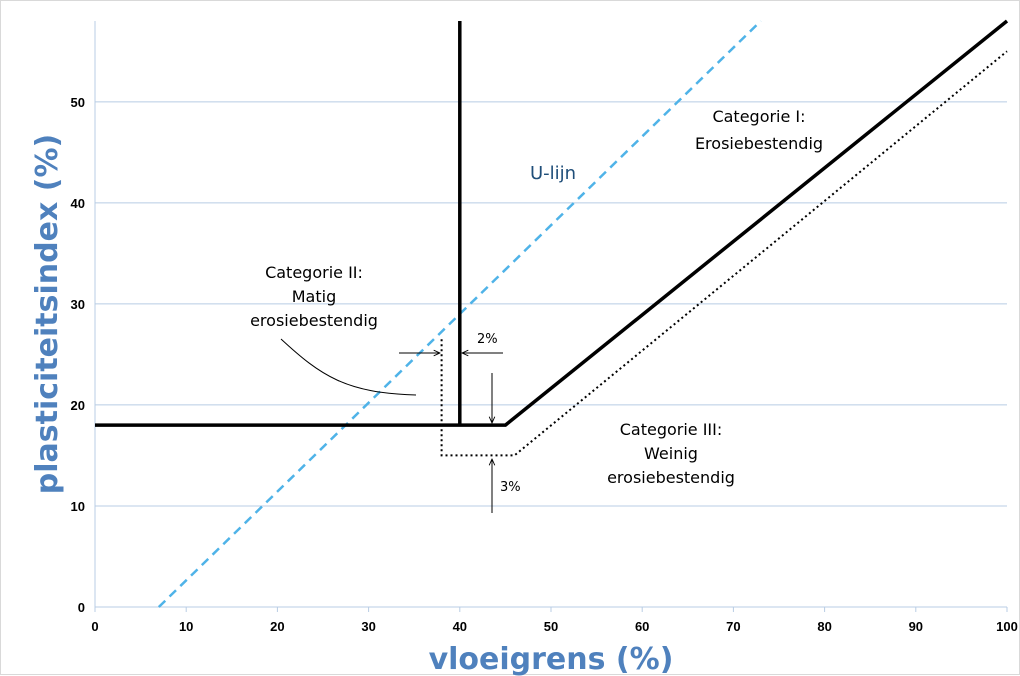 The height and width of the screenshot is (676, 1020). I want to click on x-tick-label: 80, so click(824, 626).